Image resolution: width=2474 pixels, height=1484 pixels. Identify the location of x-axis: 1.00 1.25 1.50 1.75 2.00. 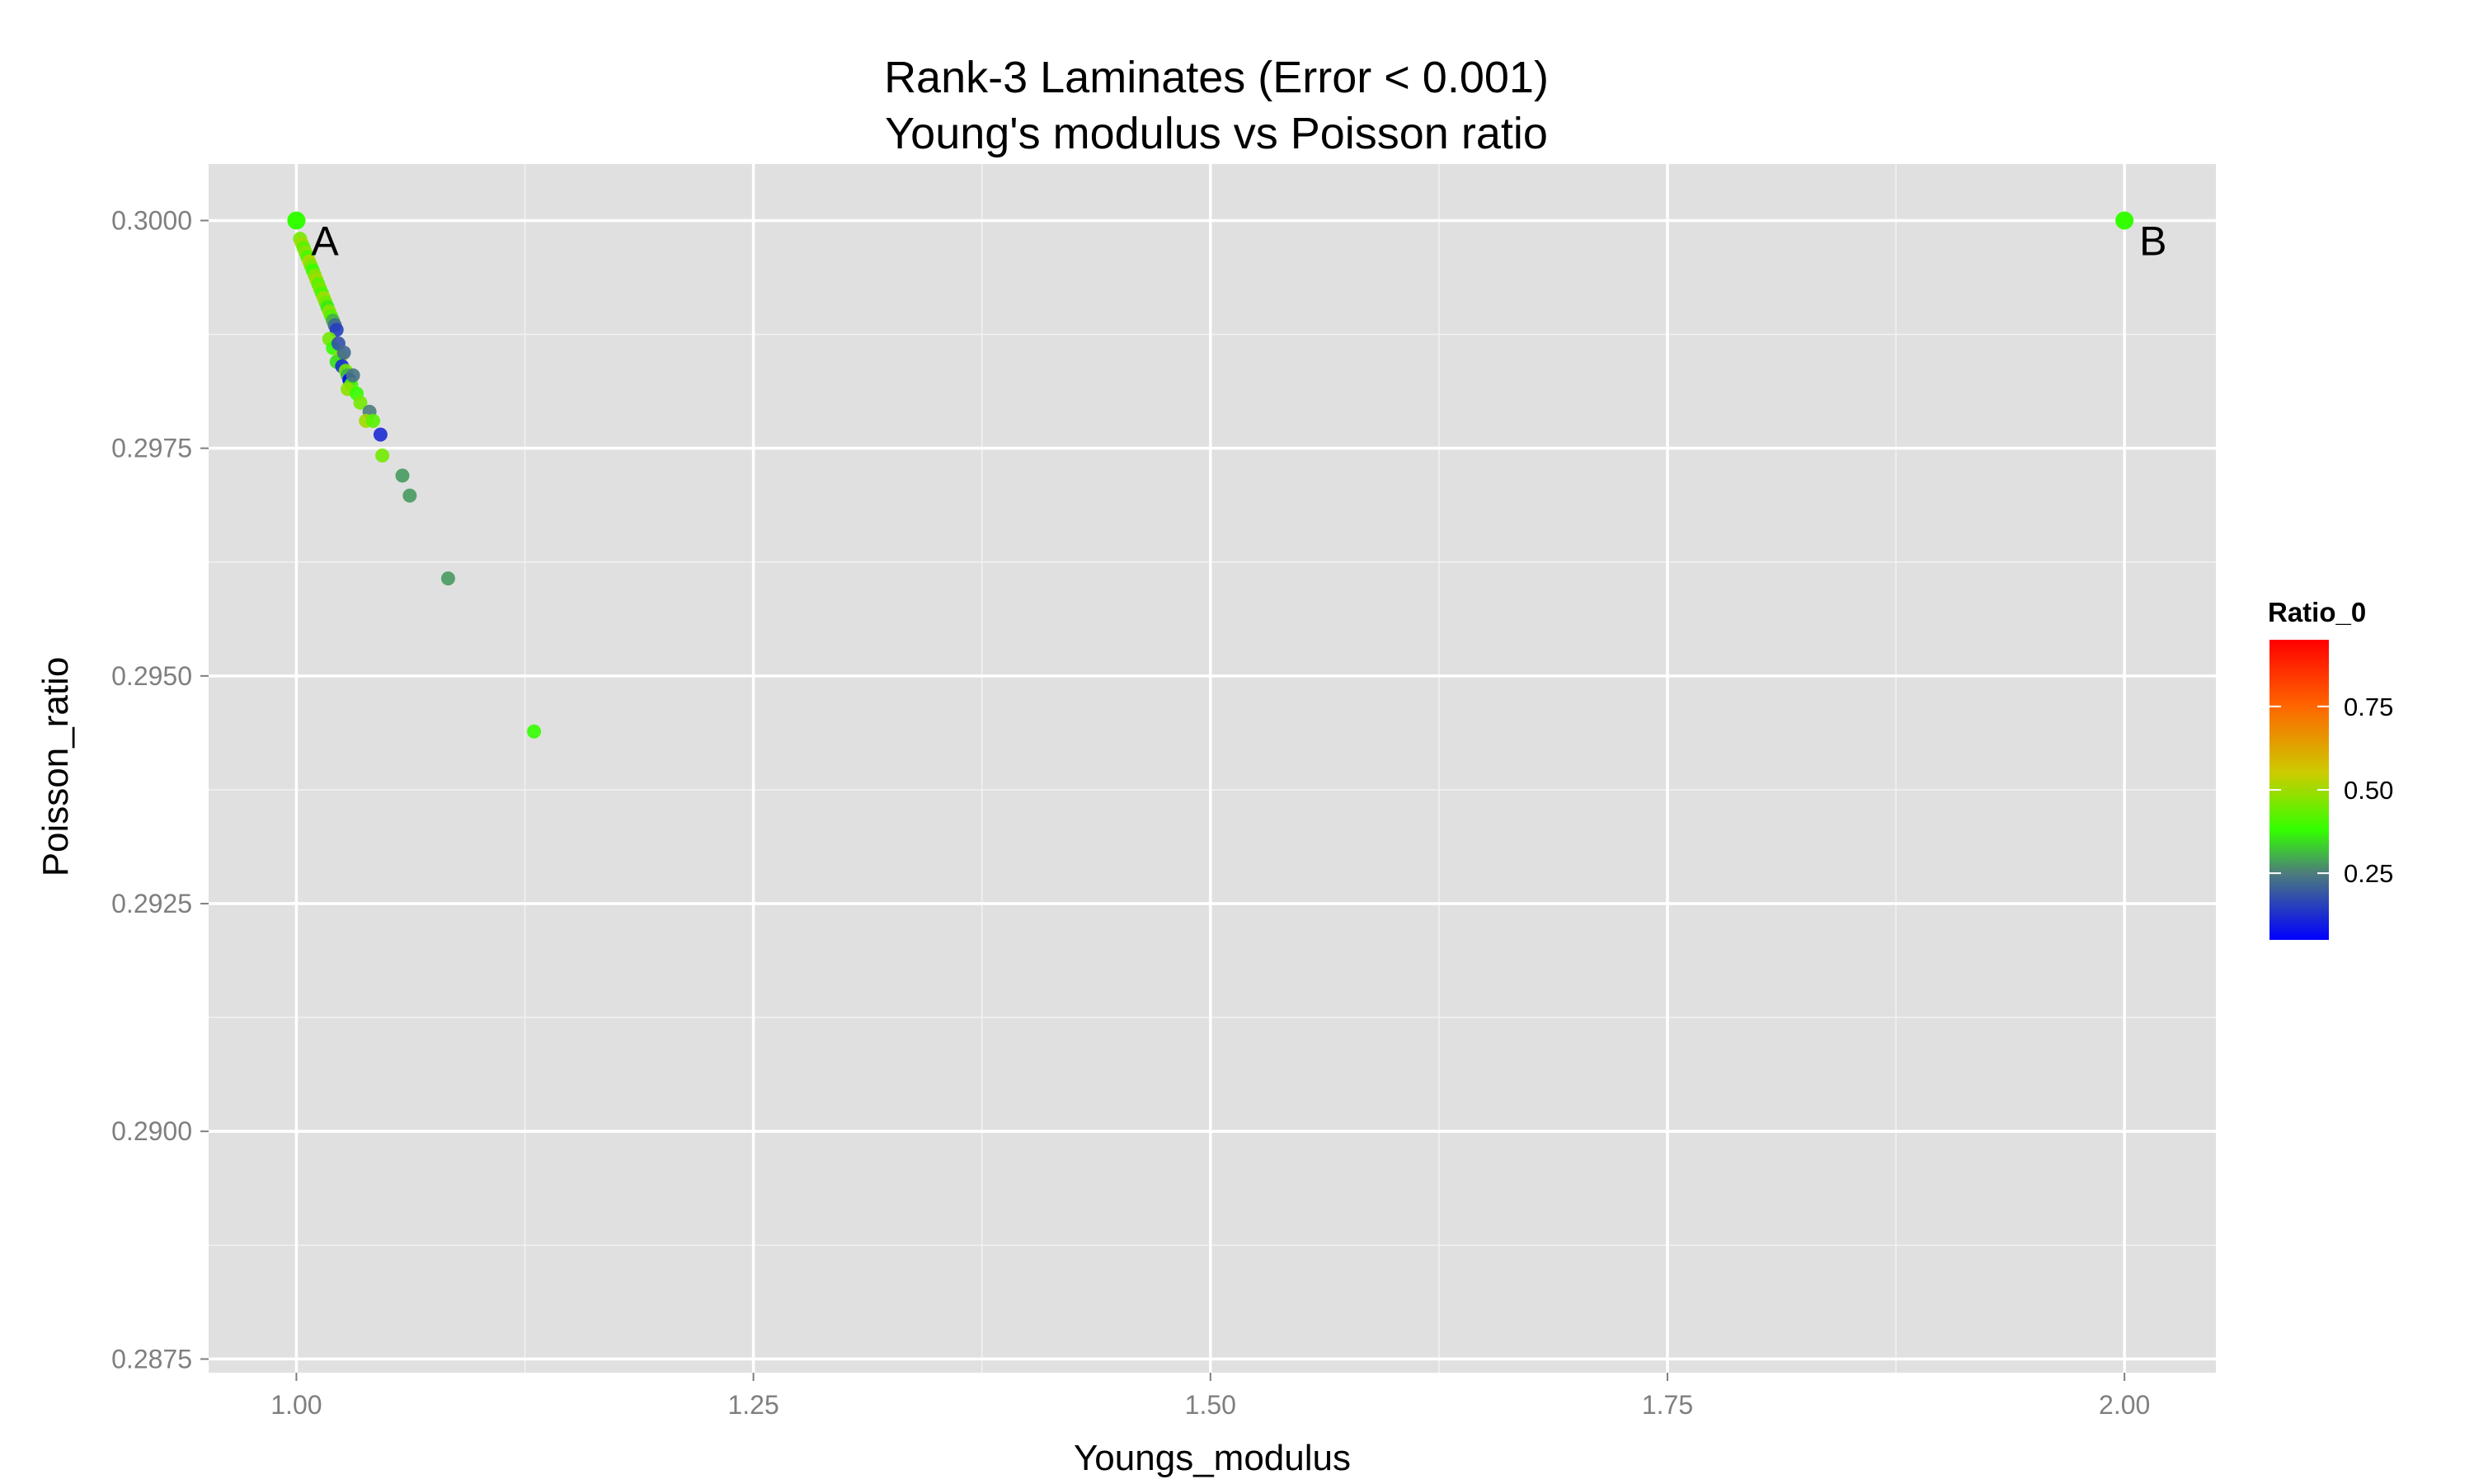
(1210, 1396).